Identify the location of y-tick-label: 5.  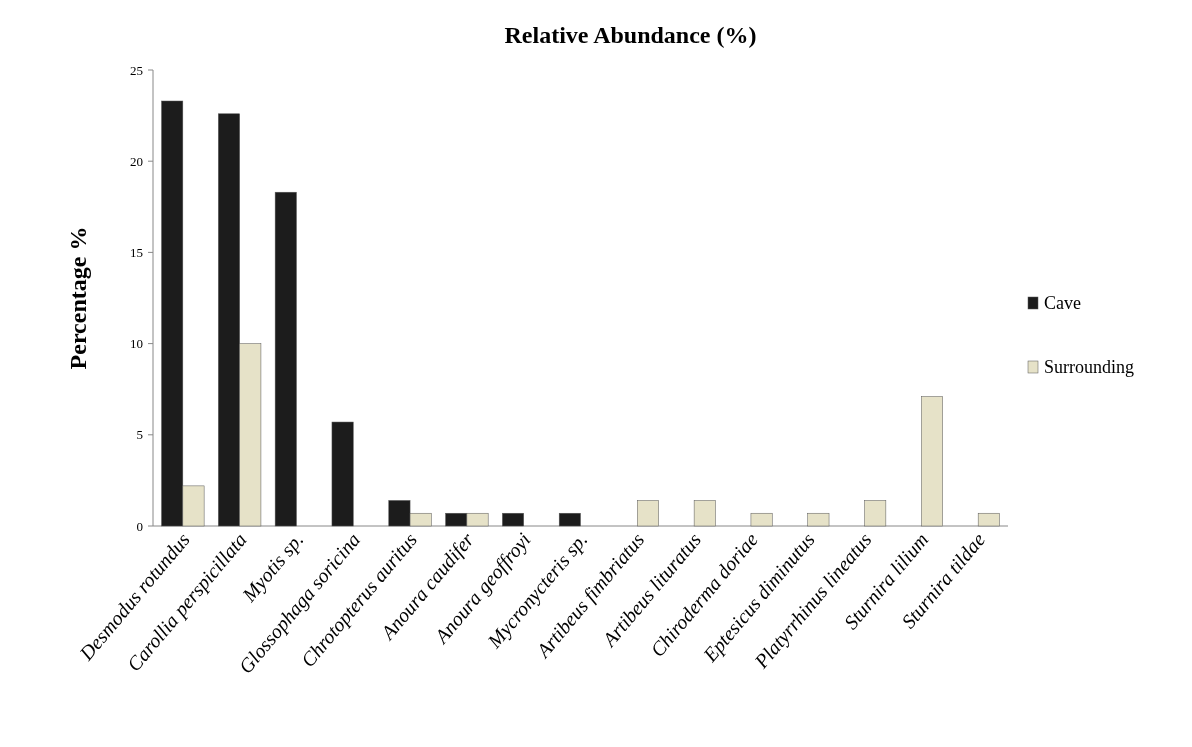
(139, 435).